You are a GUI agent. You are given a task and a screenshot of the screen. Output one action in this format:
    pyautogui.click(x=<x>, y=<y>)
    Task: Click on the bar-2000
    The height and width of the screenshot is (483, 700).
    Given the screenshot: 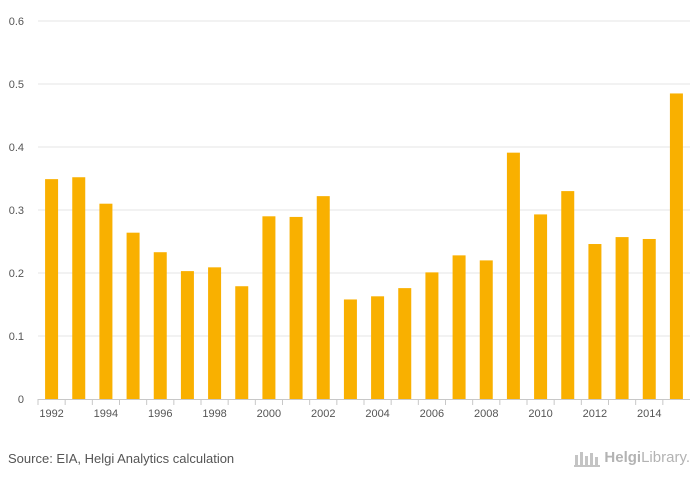 What is the action you would take?
    pyautogui.click(x=269, y=307)
    